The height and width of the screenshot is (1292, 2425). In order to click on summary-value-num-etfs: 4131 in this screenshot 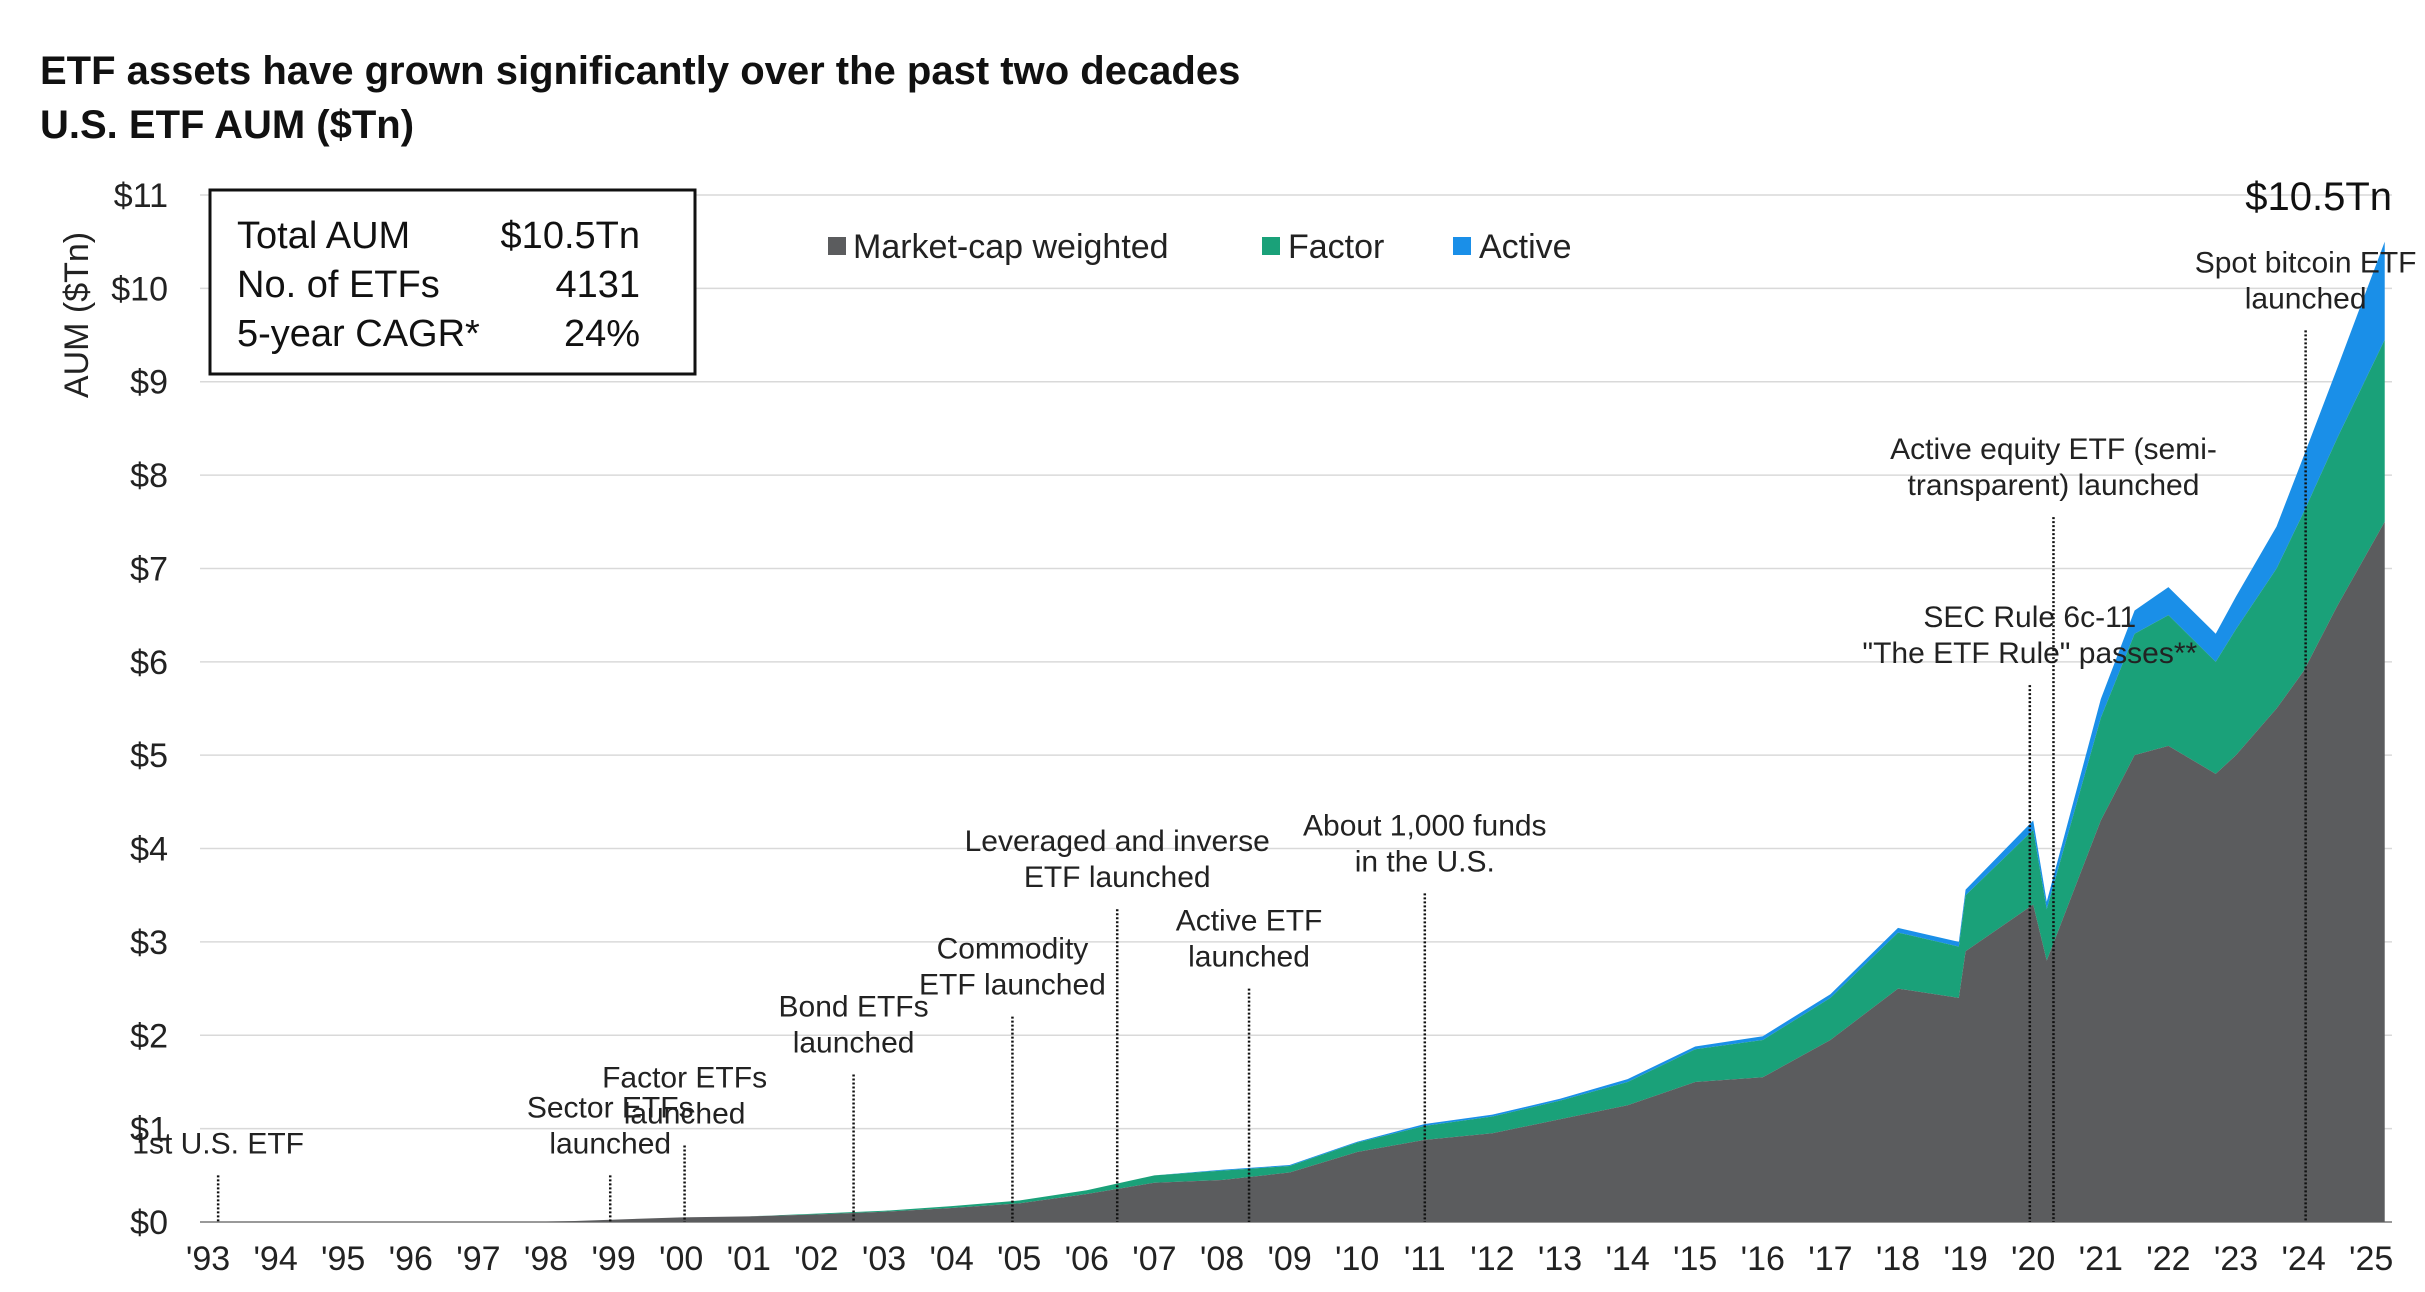, I will do `click(597, 285)`.